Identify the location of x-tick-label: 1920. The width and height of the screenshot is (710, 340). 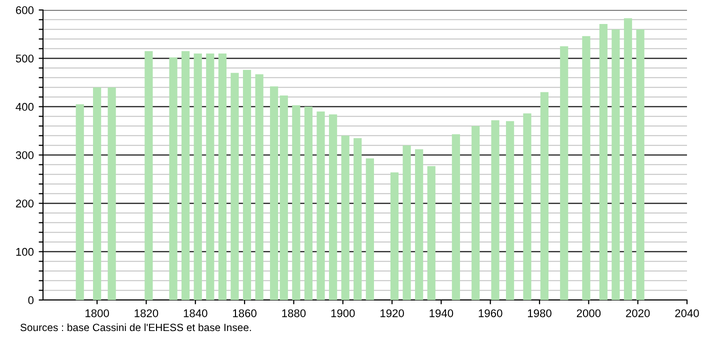
(392, 313).